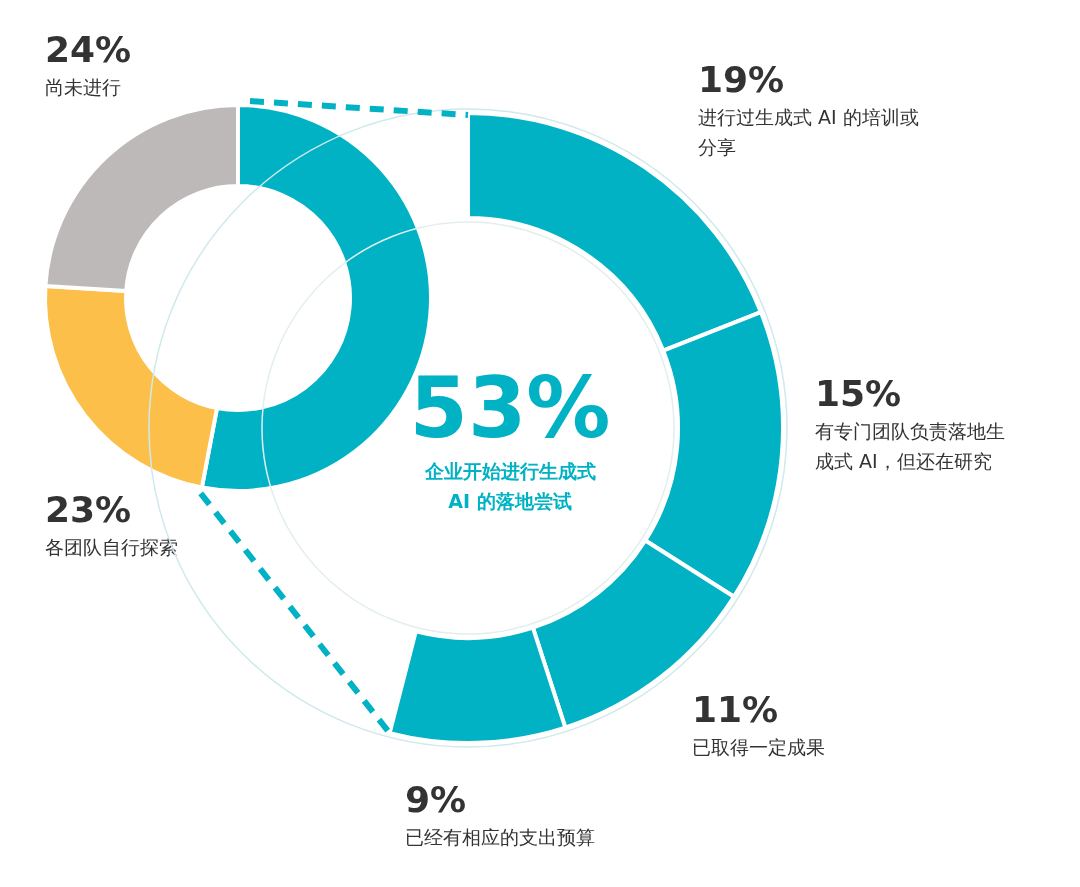 This screenshot has width=1080, height=887. I want to click on slice-label: 尚未进行, so click(83, 87).